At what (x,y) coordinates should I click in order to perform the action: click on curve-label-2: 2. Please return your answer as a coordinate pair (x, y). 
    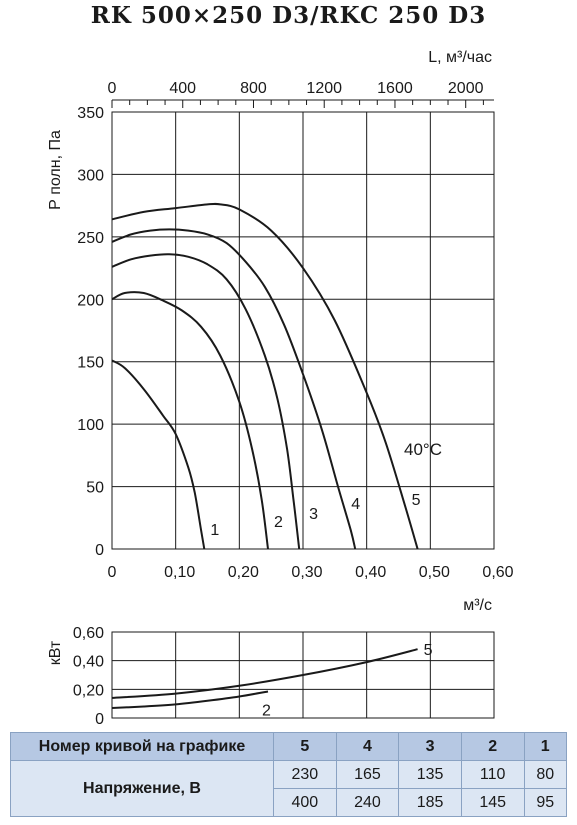
    Looking at the image, I should click on (278, 522).